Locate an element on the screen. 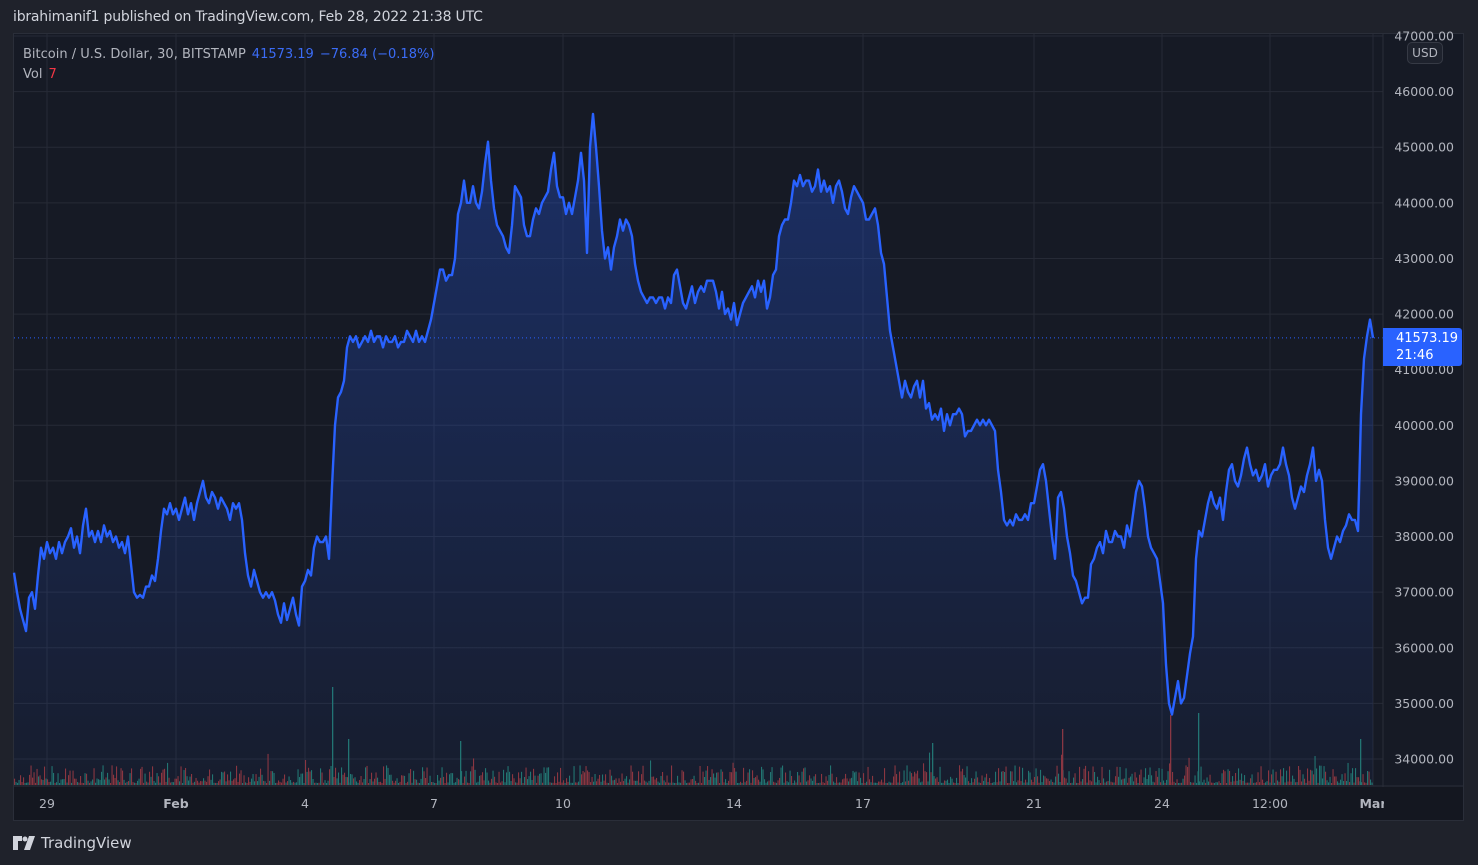  tradingview-brand: TradingView is located at coordinates (72, 843).